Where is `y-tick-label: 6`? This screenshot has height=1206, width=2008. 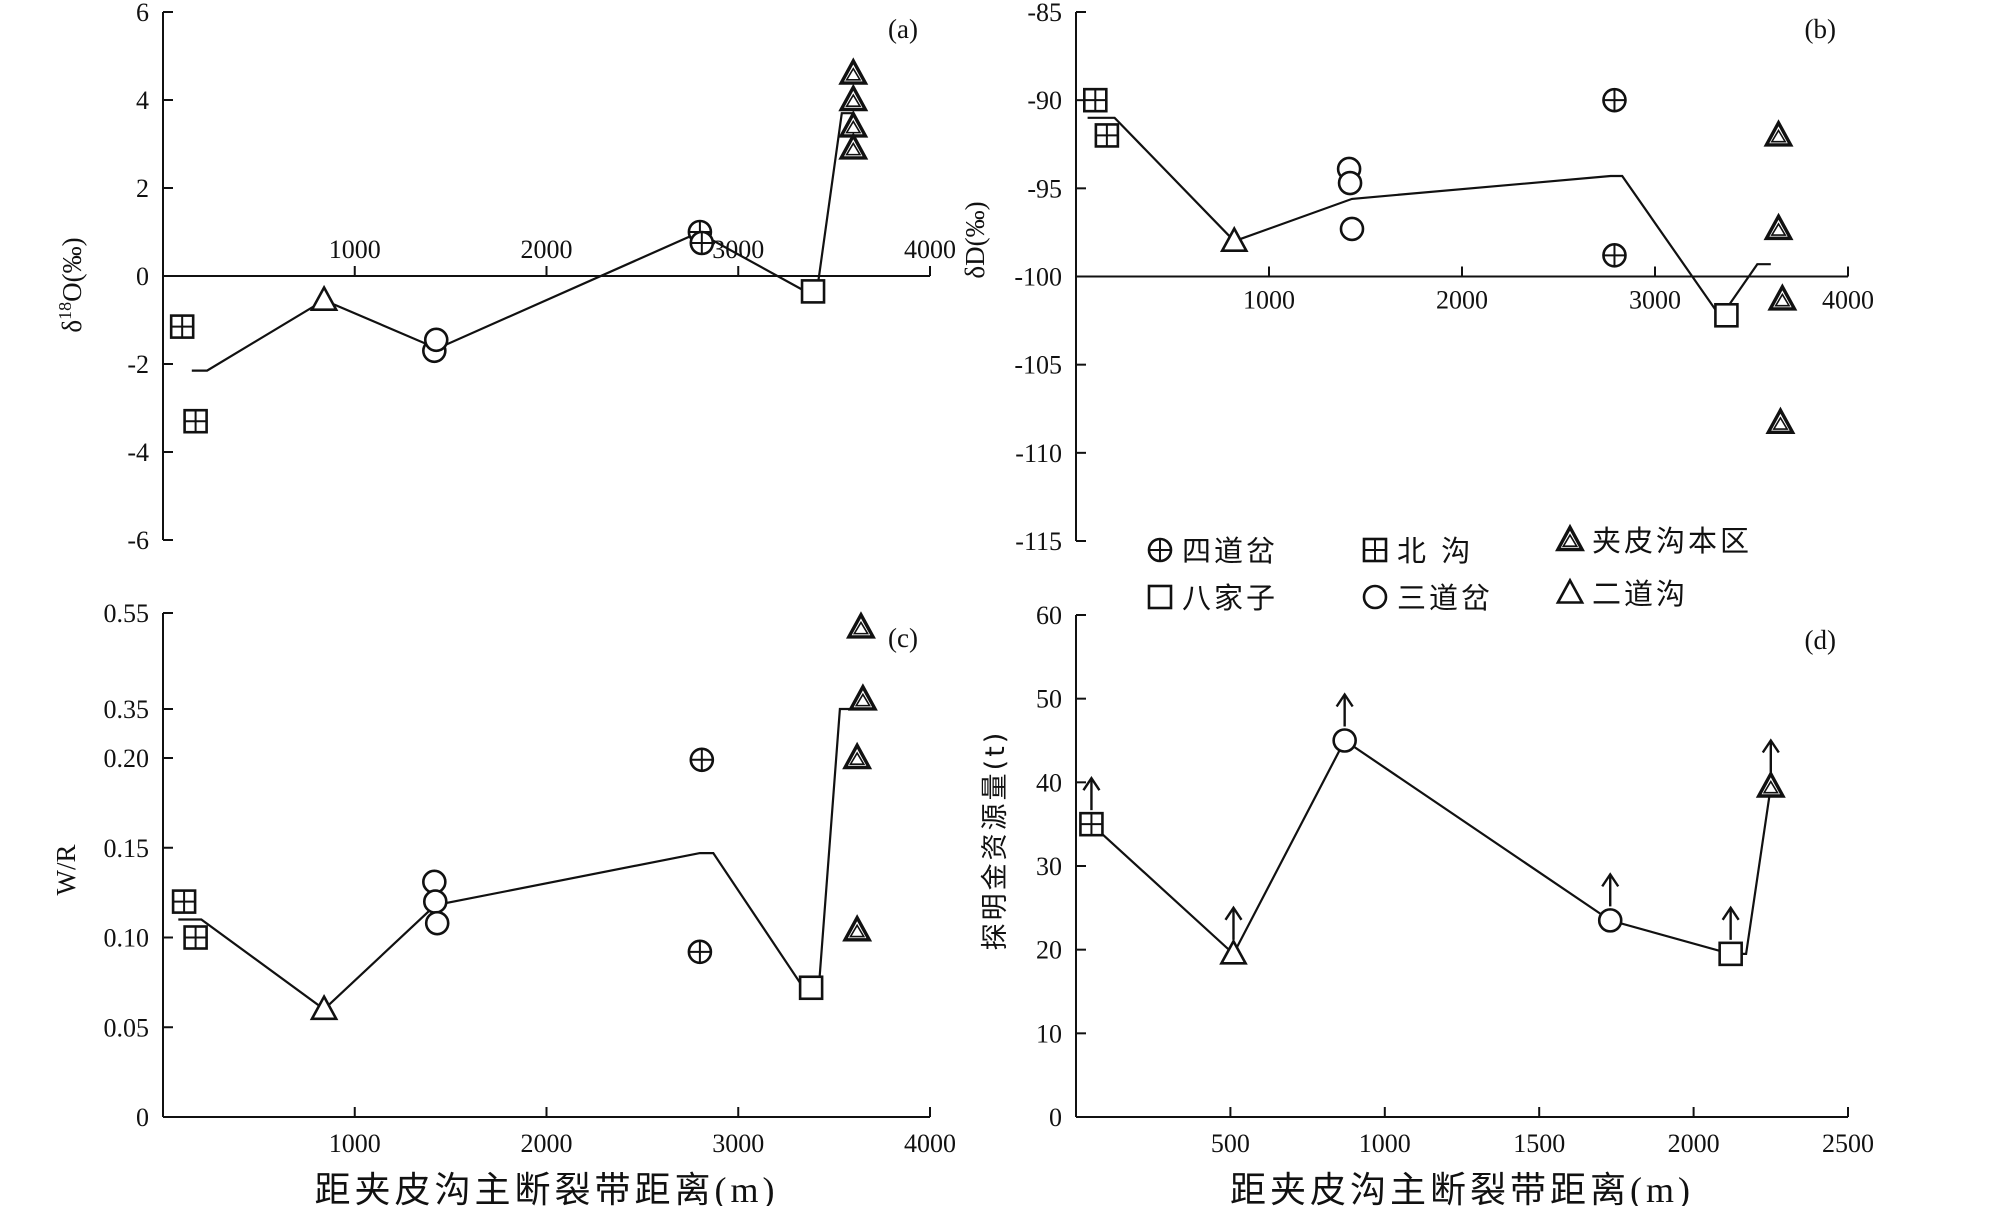
y-tick-label: 6 is located at coordinates (142, 13).